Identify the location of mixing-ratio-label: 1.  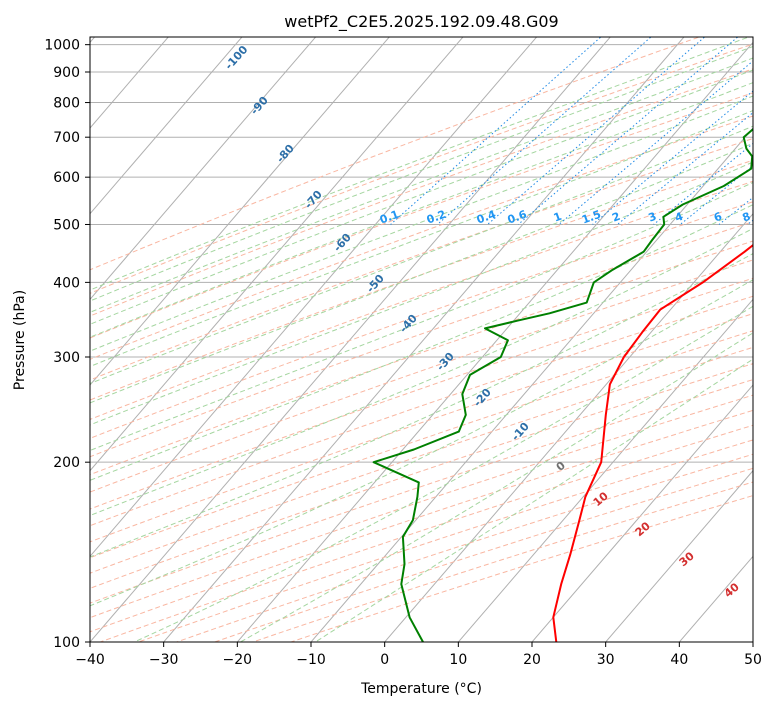
(558, 217).